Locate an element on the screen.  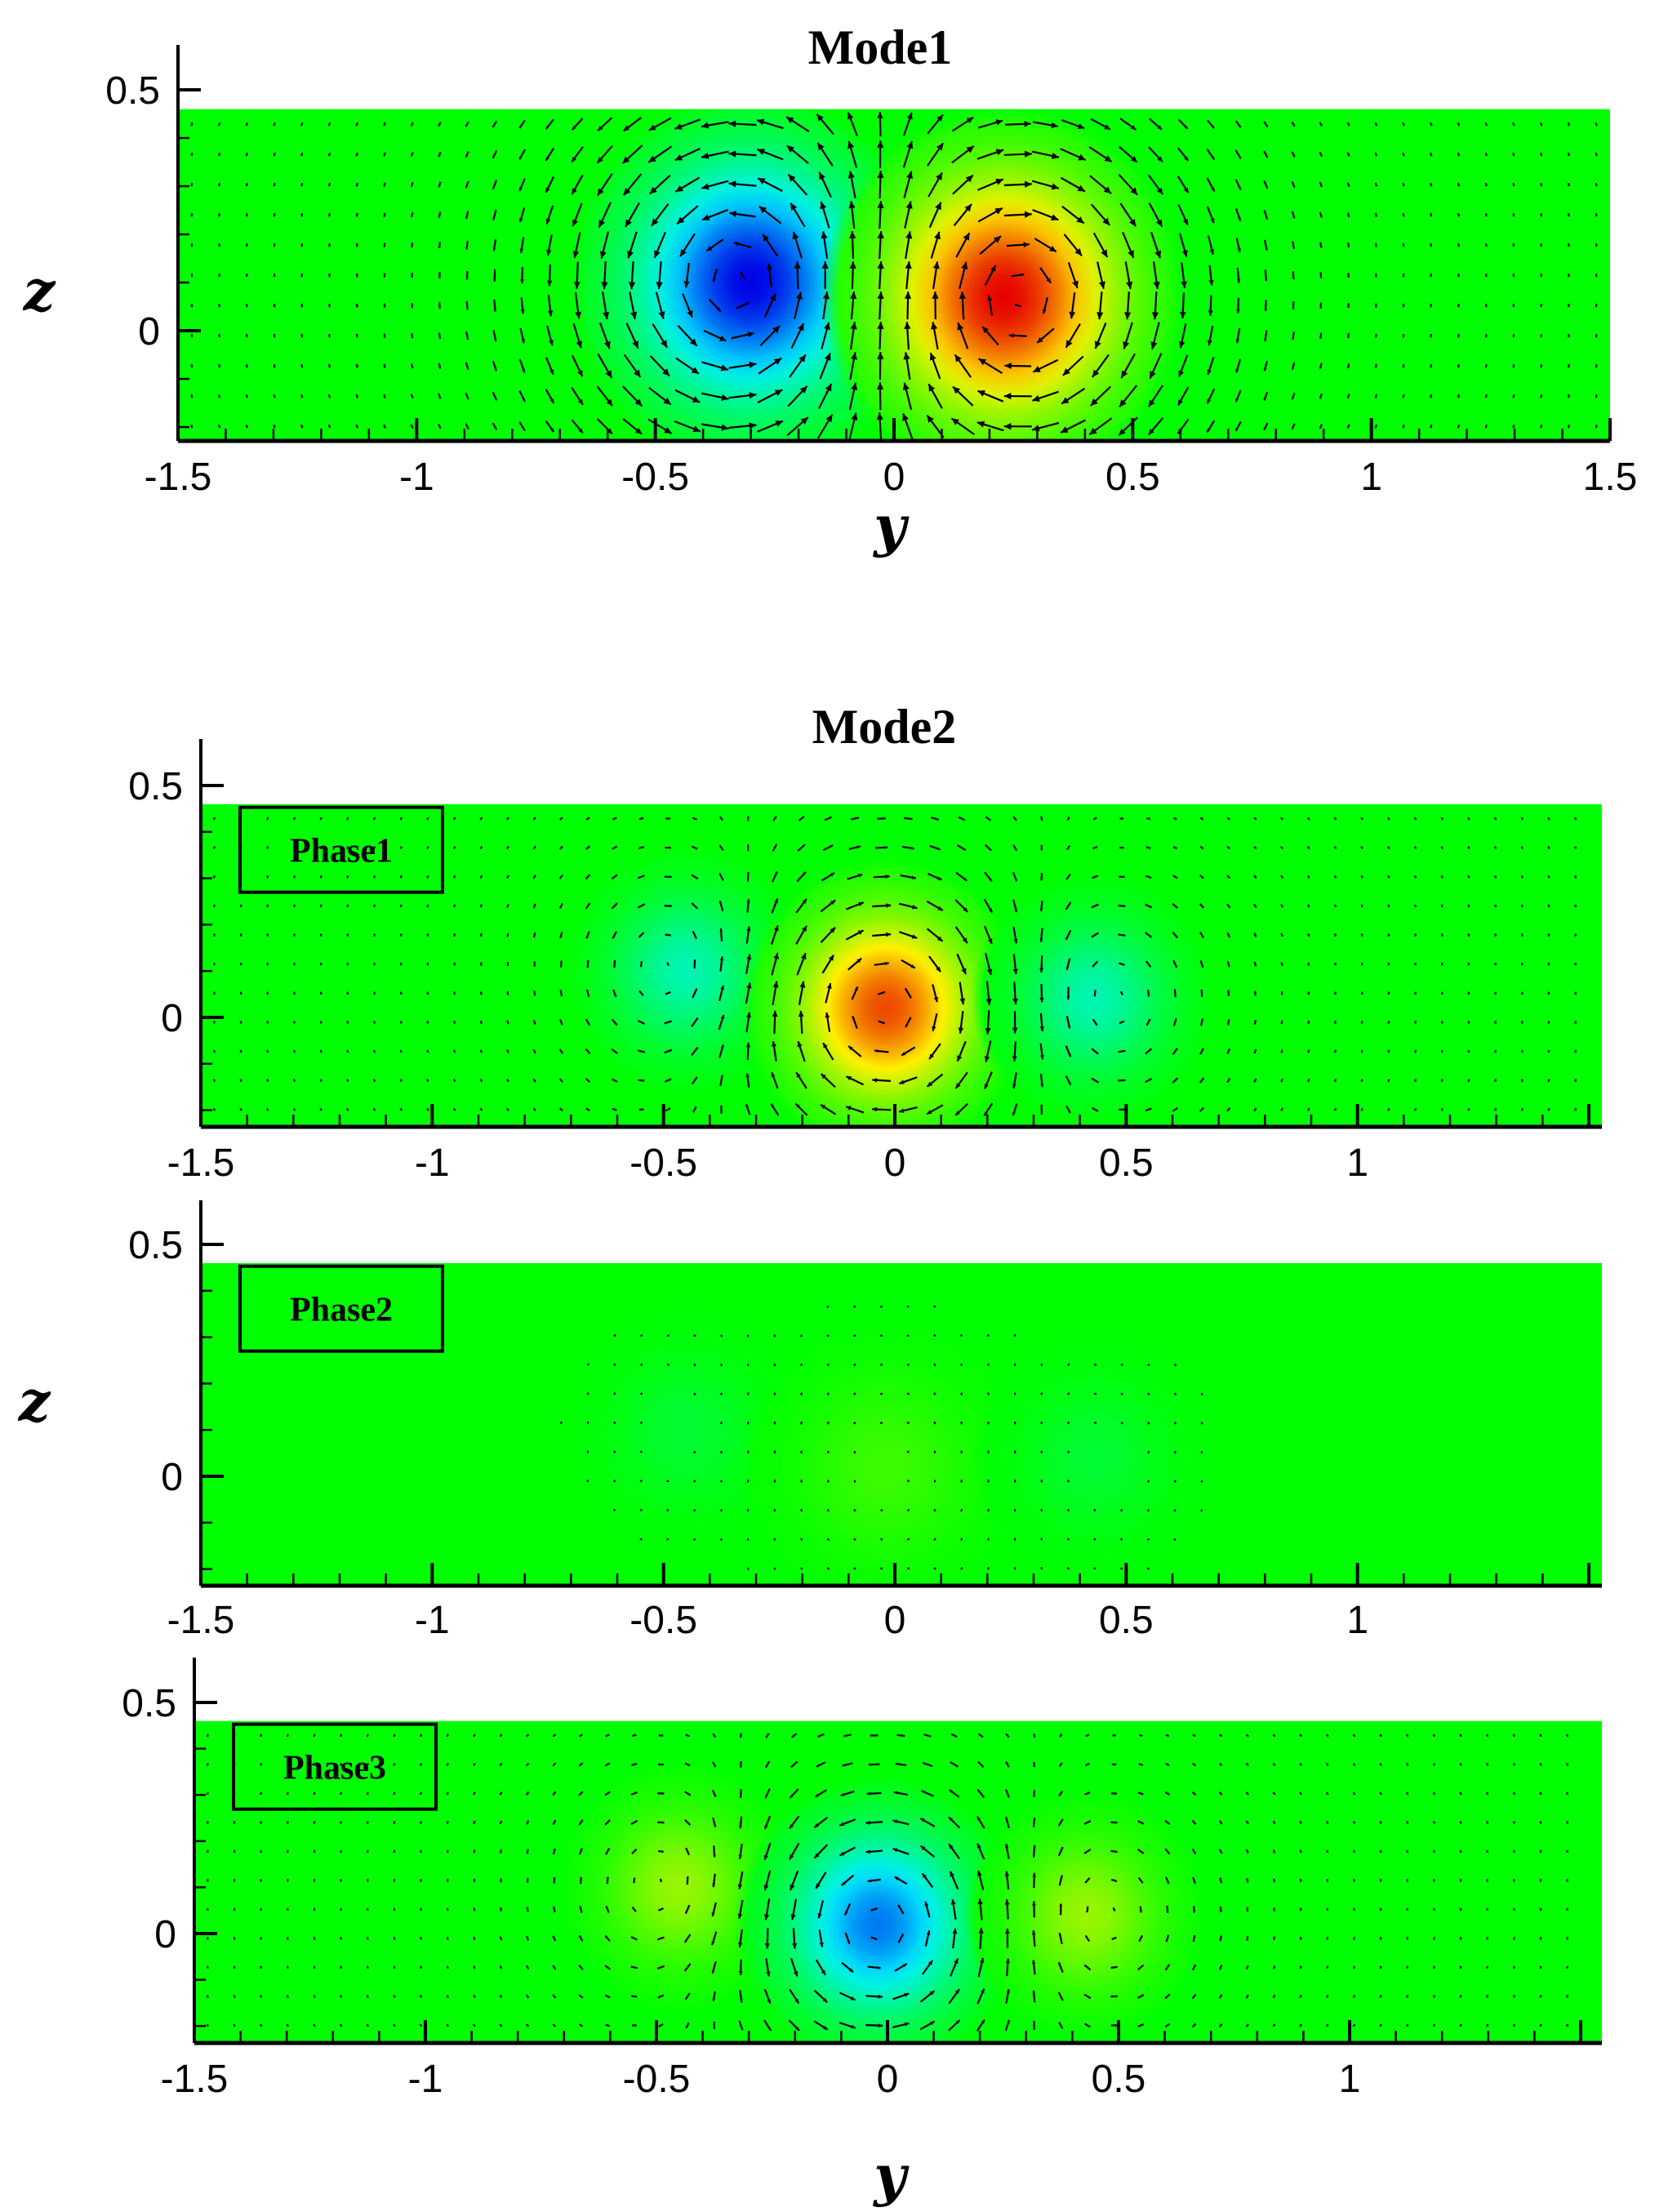
x-tick-label: -1.5 is located at coordinates (201, 1620).